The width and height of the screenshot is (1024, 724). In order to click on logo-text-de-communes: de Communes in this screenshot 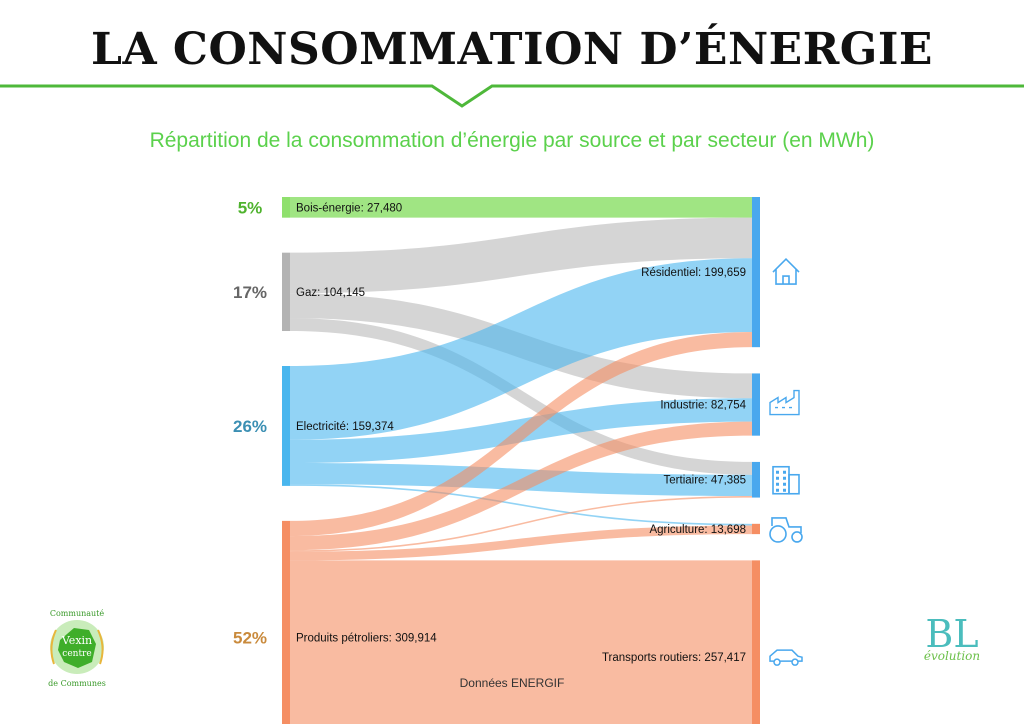, I will do `click(77, 683)`.